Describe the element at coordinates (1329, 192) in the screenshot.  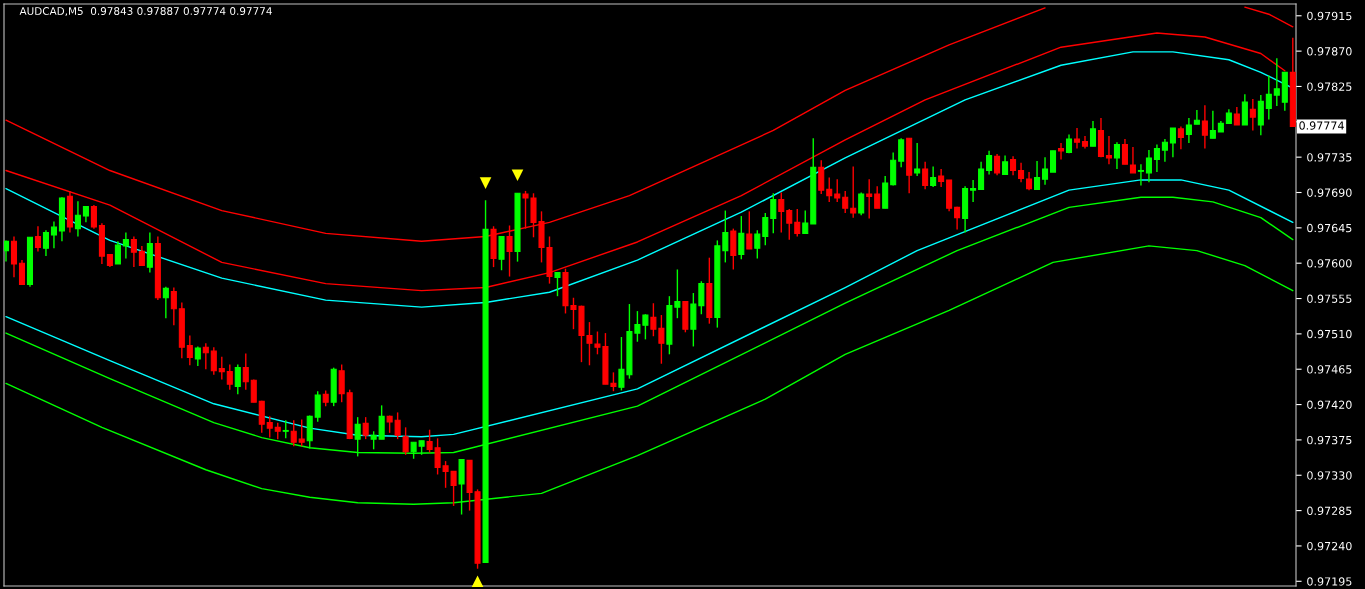
I see `y-tick-label: 0.97690` at that location.